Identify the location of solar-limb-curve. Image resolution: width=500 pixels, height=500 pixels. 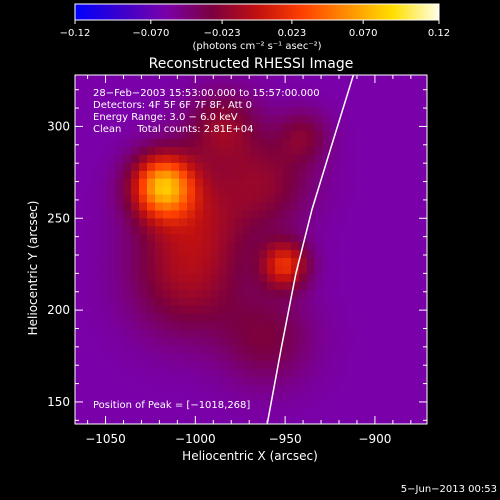
(310, 249).